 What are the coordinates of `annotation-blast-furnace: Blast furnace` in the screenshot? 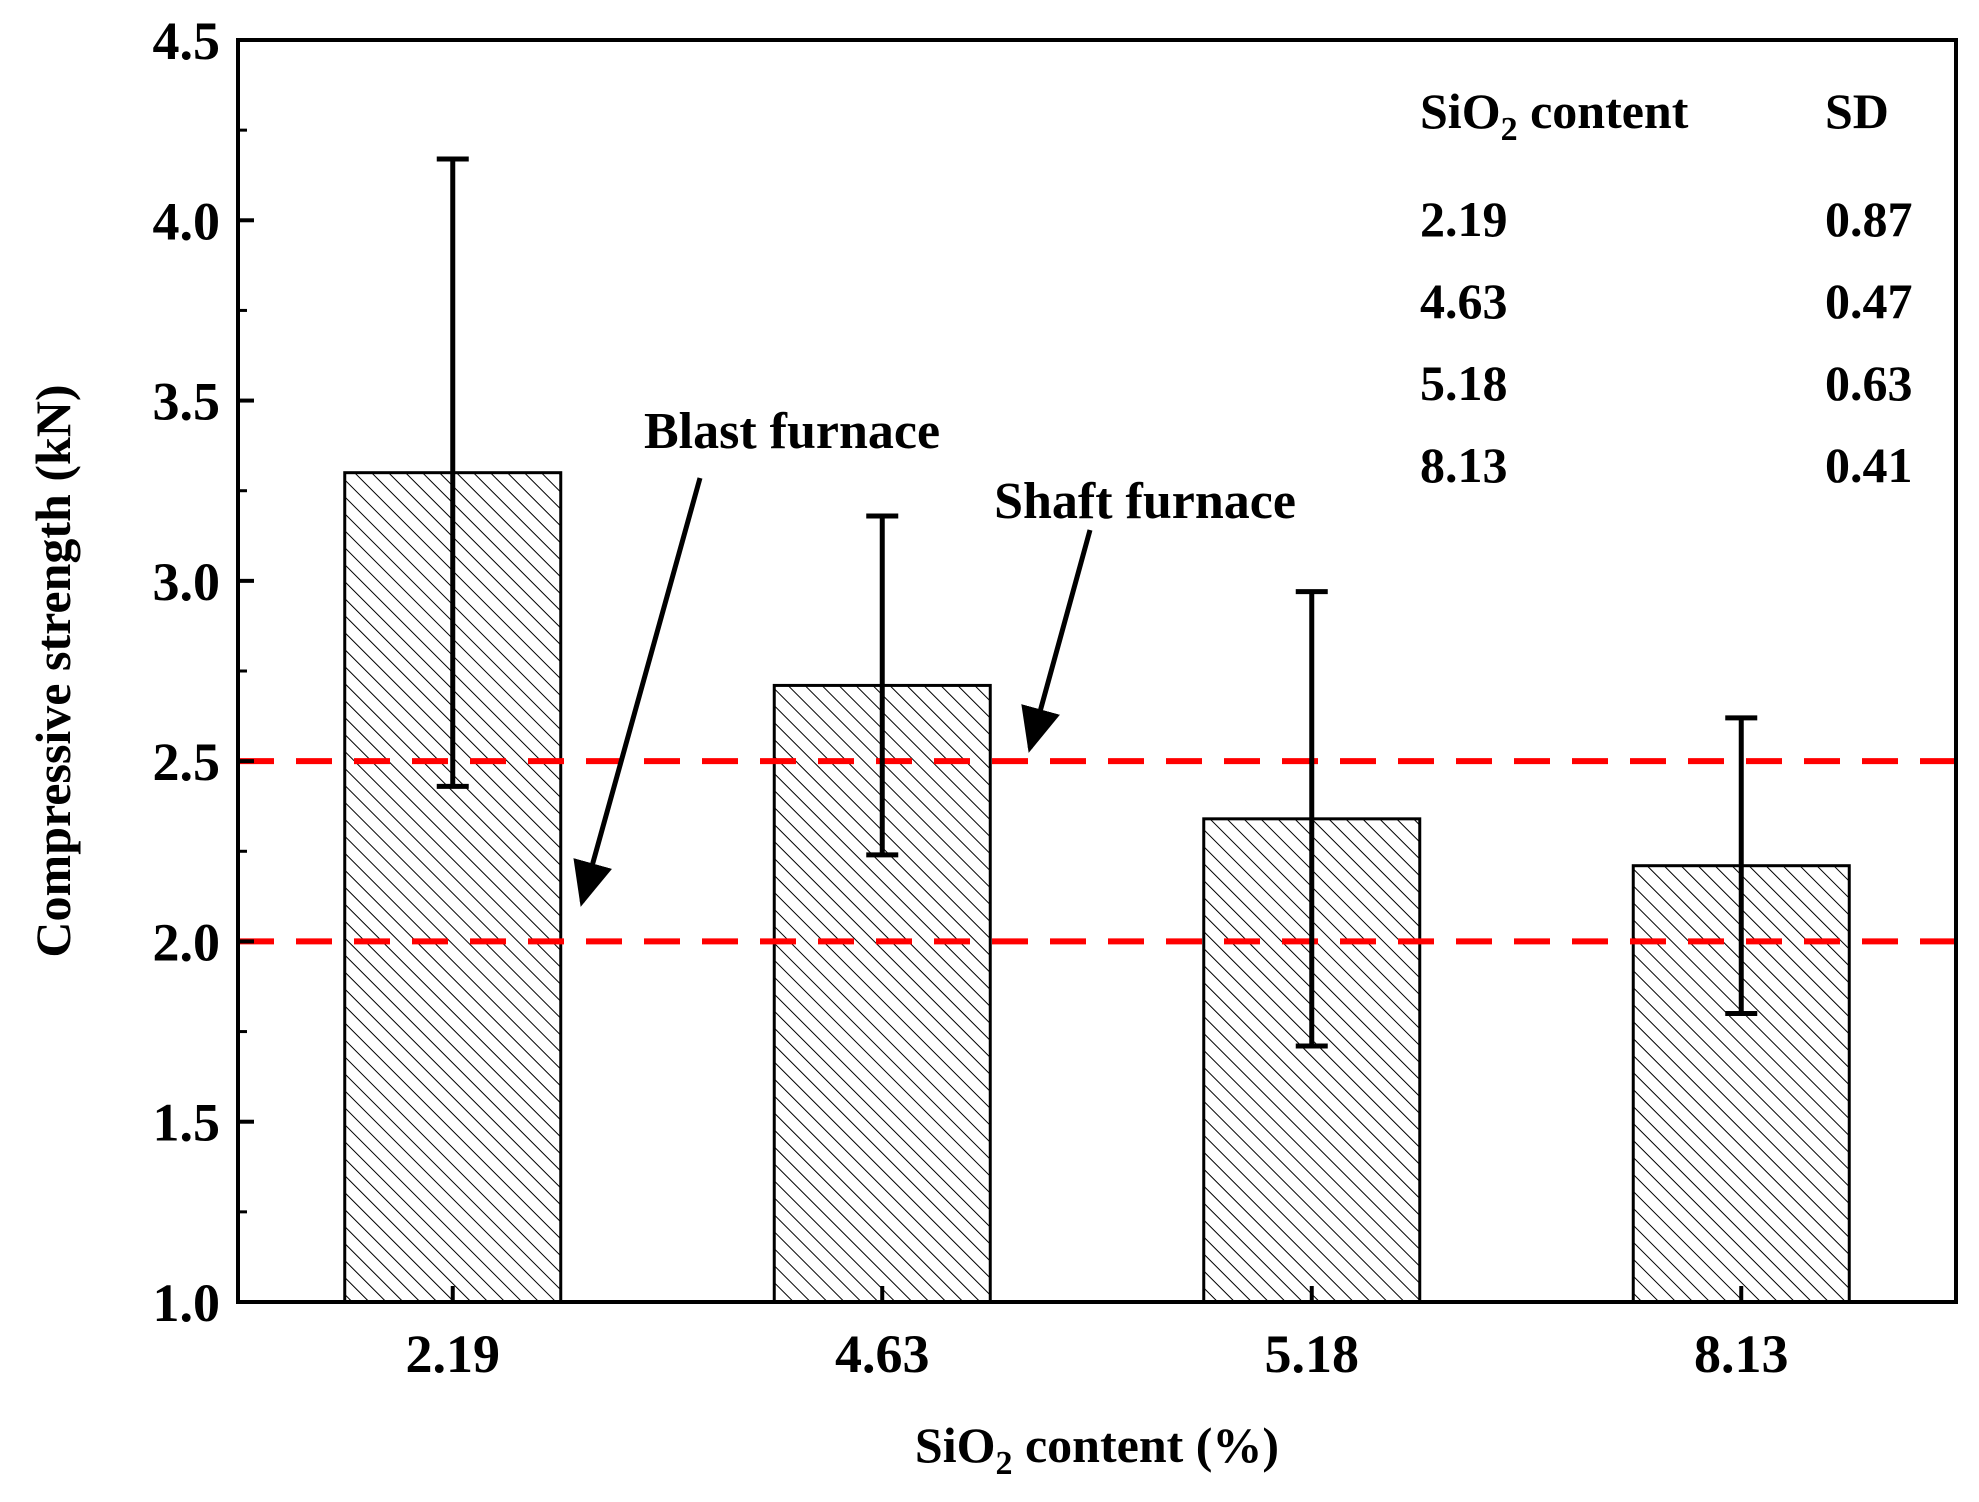 It's located at (756, 655).